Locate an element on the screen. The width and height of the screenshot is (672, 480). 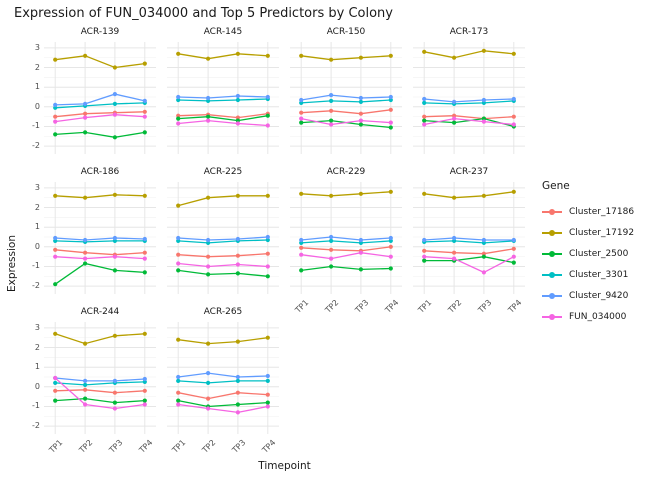
facet-title: ACR-150 is located at coordinates (346, 32).